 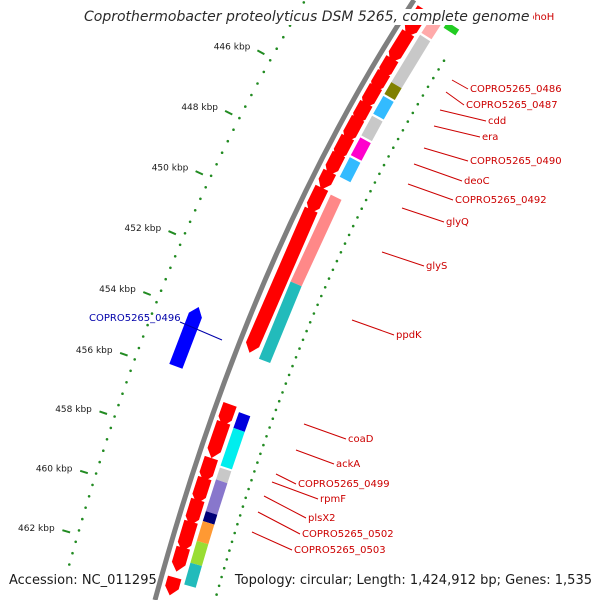 I want to click on kbp-tick-label: 446 kbp, so click(x=232, y=48).